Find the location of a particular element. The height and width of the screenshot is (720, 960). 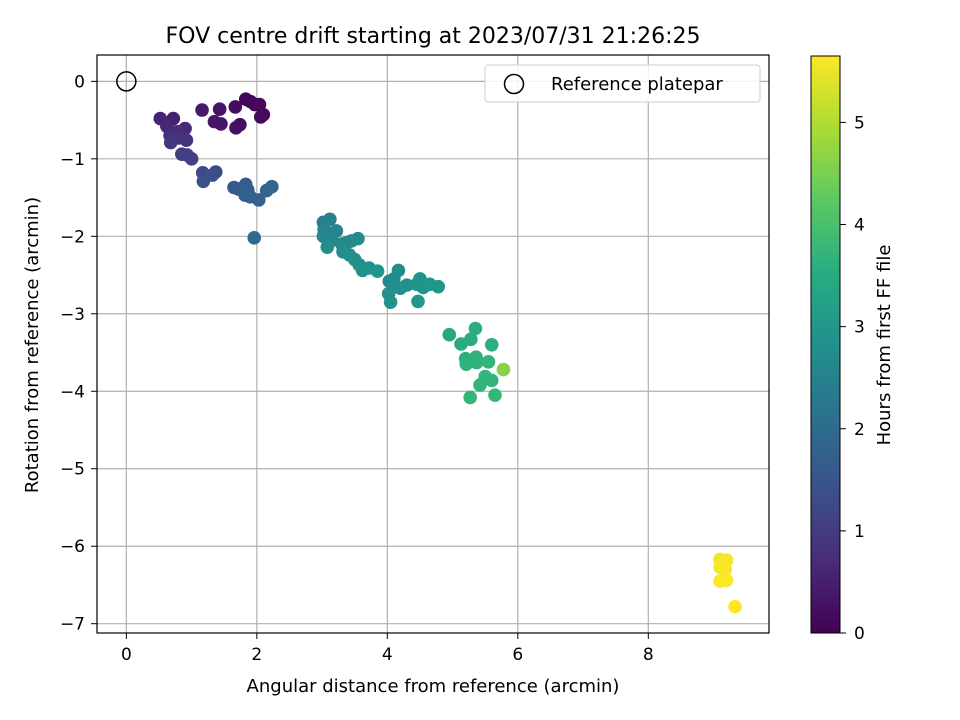

colorbar-label: Hours from first FF file is located at coordinates (884, 345).